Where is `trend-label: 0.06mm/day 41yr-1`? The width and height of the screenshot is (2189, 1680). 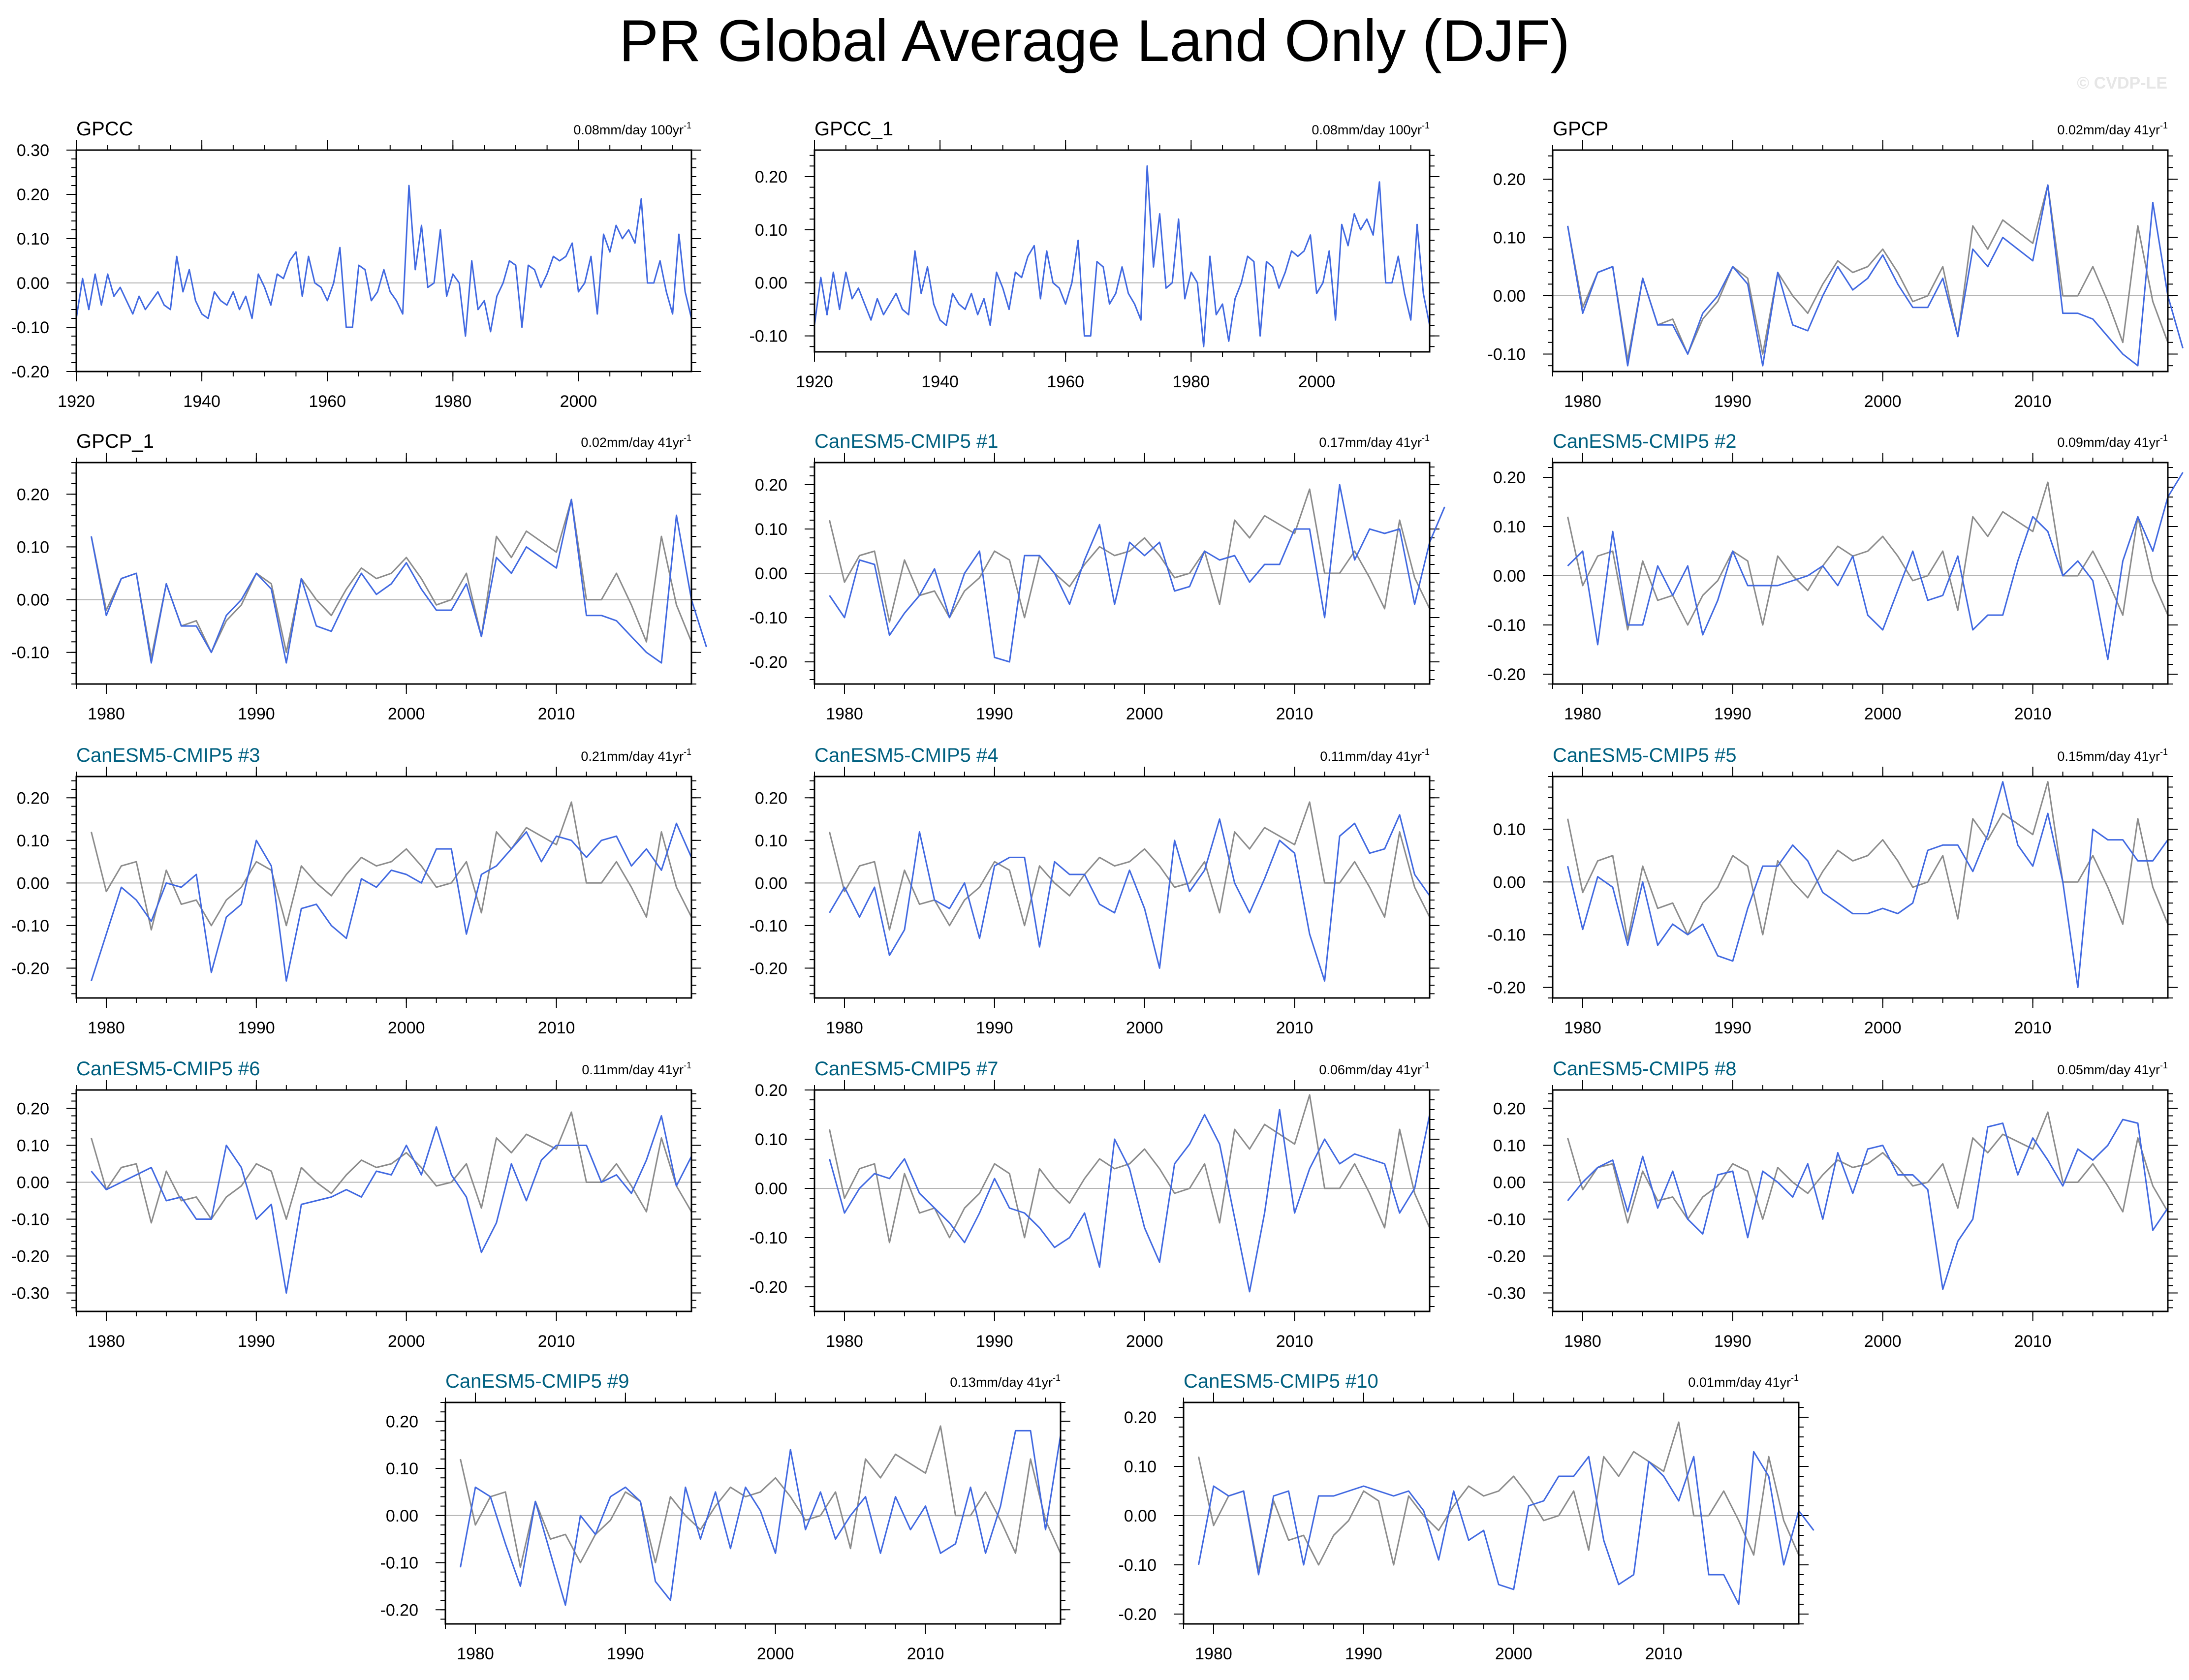
trend-label: 0.06mm/day 41yr-1 is located at coordinates (1374, 1068).